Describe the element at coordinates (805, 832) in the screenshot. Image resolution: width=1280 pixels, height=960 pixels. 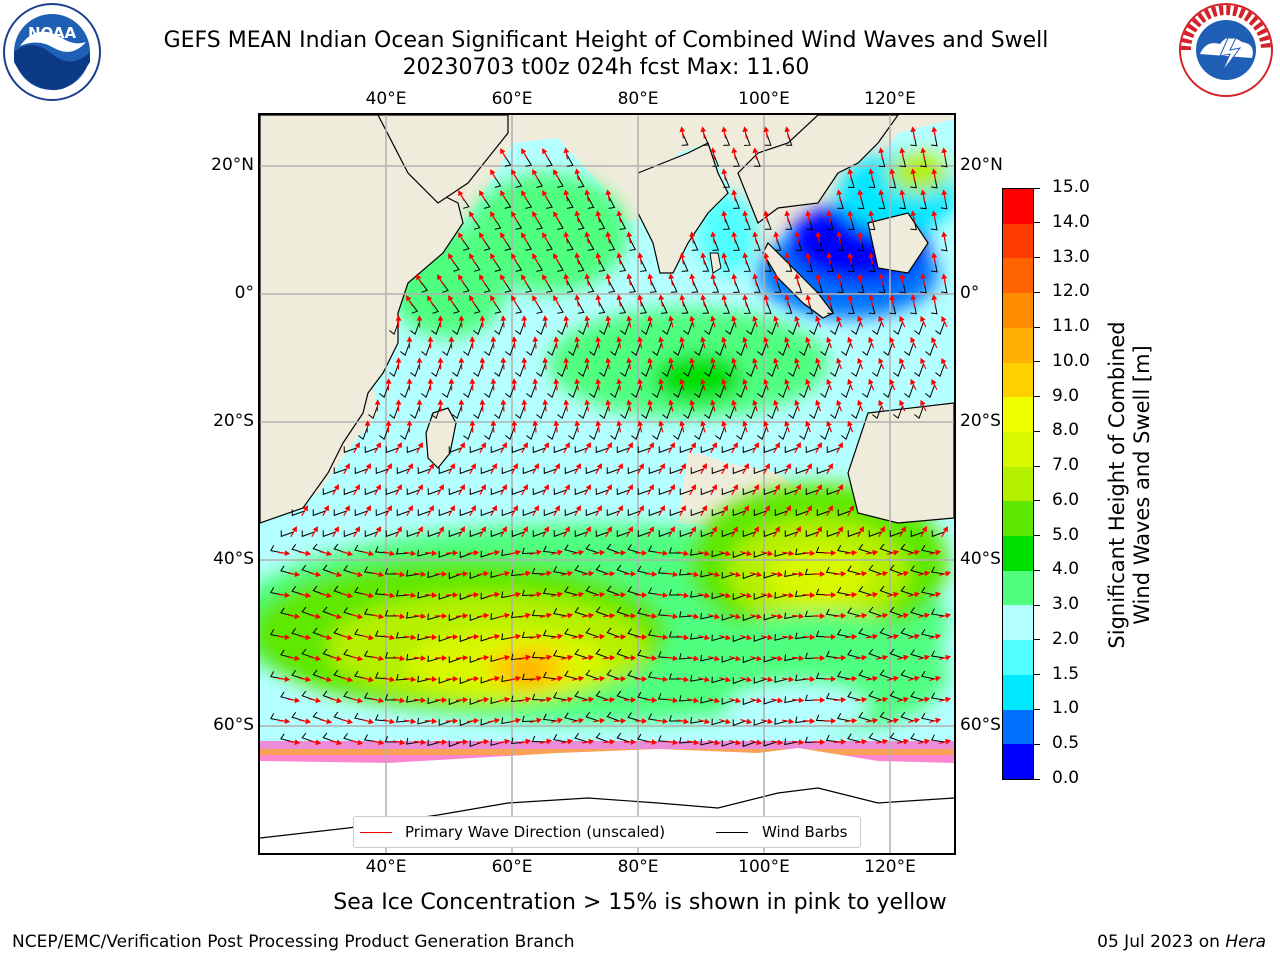
I see `legend-wind-barbs: Wind Barbs` at that location.